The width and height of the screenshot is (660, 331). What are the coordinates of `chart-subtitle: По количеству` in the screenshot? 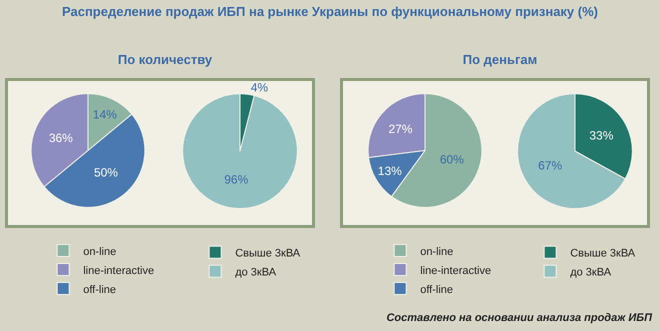 It's located at (165, 59).